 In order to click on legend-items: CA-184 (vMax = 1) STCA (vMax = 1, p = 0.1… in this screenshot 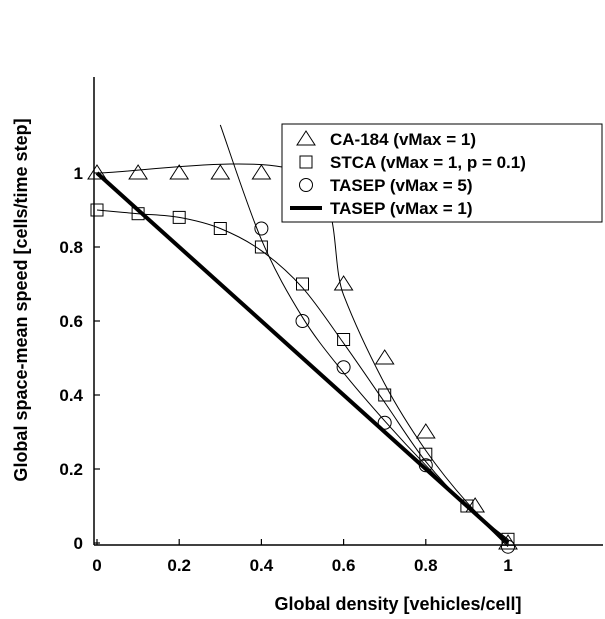, I will do `click(408, 174)`.